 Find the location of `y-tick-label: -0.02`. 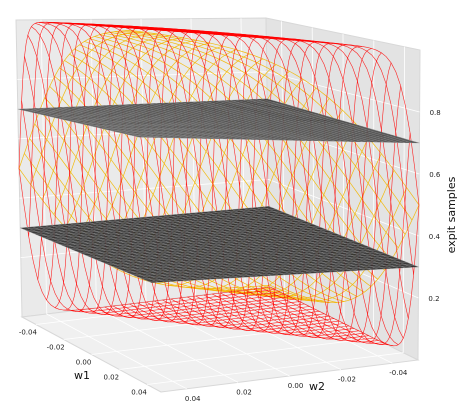

y-tick-label: -0.02 is located at coordinates (347, 380).